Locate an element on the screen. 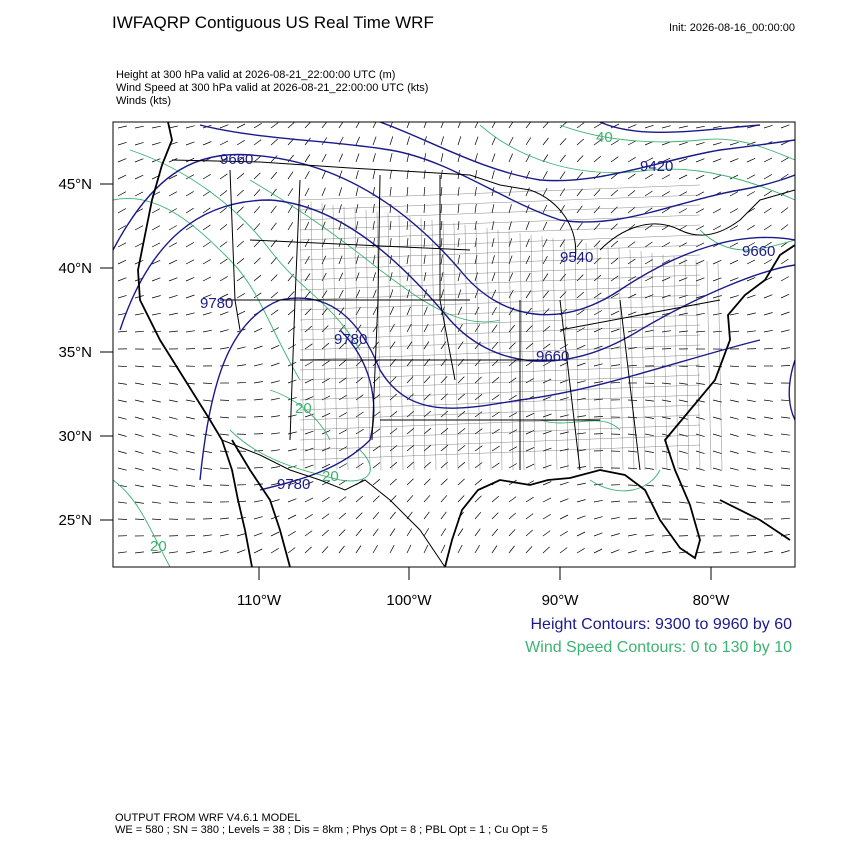 The width and height of the screenshot is (850, 855). lon-label: 90°W is located at coordinates (561, 600).